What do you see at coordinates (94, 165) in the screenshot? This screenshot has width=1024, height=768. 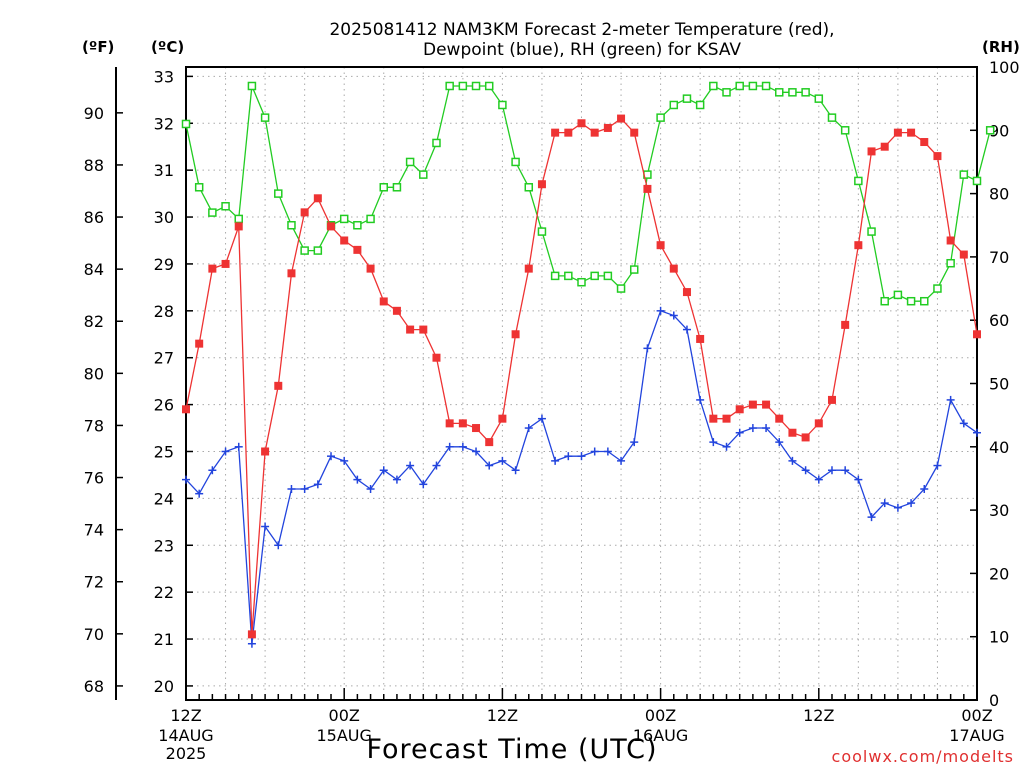 I see `fahrenheit-tick-label: 88` at bounding box center [94, 165].